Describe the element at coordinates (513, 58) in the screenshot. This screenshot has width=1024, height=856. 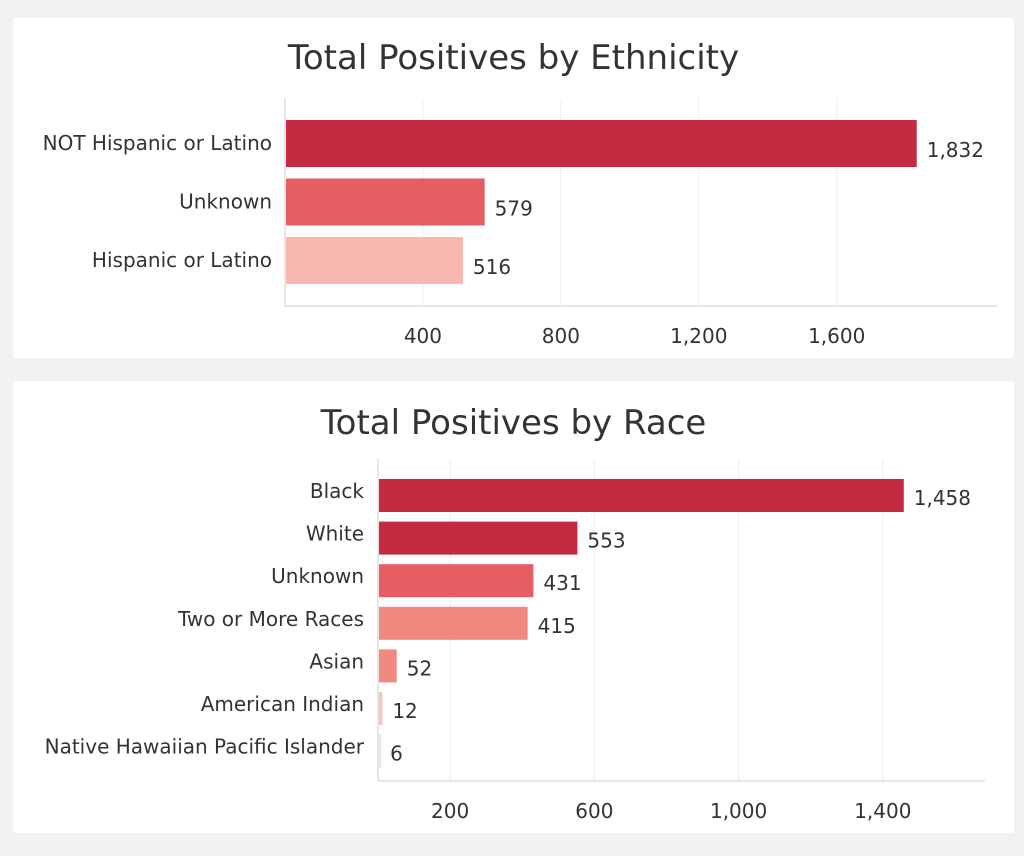
I see `ethnicity-chart-title: Total Positives by Ethnicity` at that location.